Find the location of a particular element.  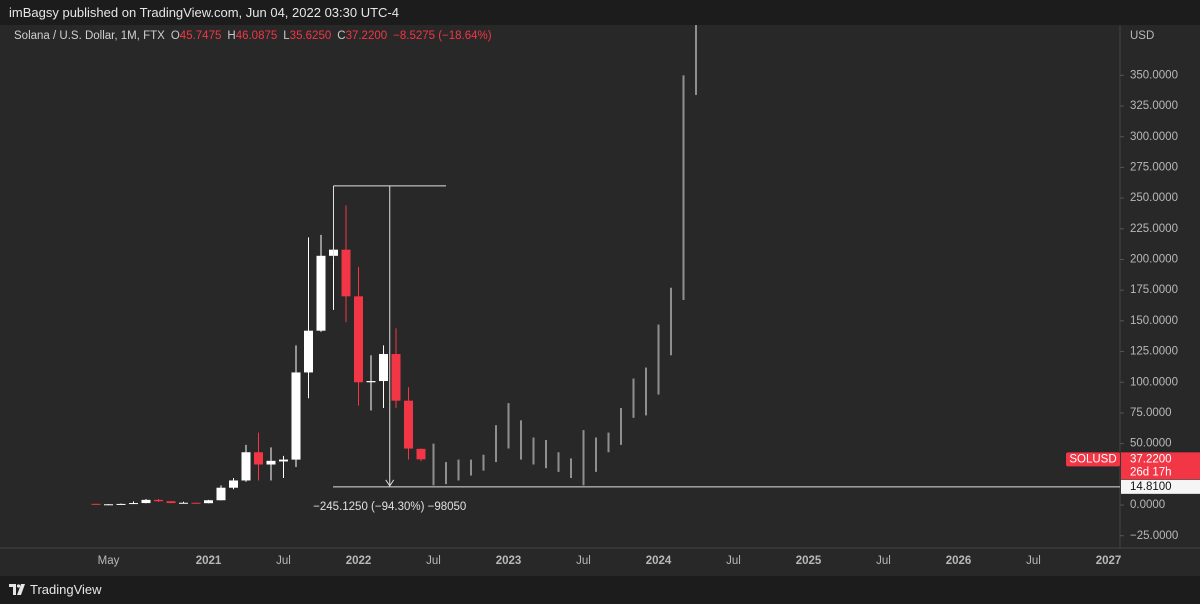

arrow-head is located at coordinates (390, 483).